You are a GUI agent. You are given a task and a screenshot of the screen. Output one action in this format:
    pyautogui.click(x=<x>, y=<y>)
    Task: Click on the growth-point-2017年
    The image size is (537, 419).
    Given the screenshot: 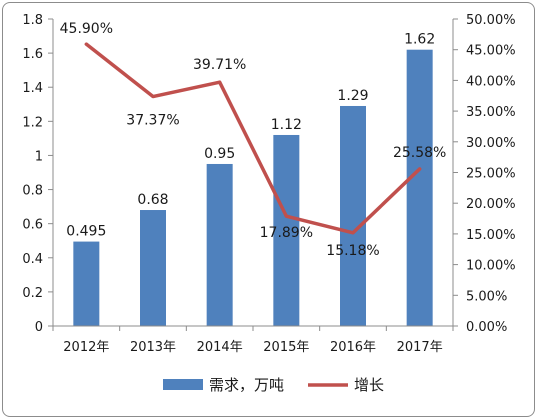 What is the action you would take?
    pyautogui.click(x=420, y=169)
    